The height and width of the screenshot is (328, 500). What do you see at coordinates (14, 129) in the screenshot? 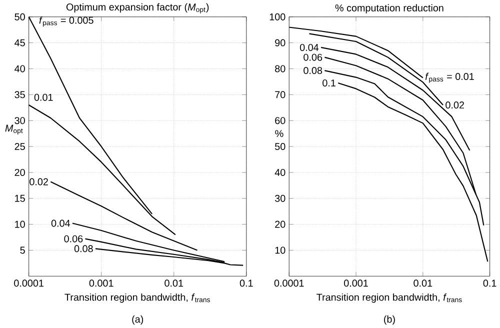
I see `y-axis-title: M$_{opt}$` at bounding box center [14, 129].